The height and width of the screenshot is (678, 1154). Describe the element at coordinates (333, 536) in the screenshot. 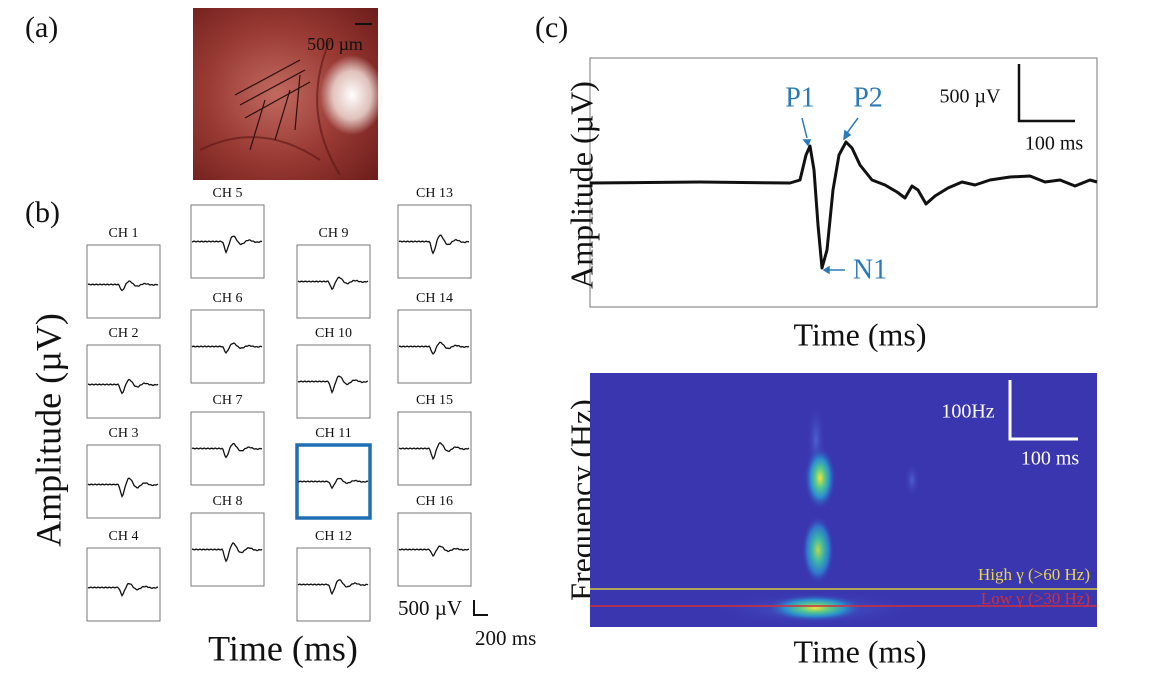

I see `channel-label: CH 12` at that location.